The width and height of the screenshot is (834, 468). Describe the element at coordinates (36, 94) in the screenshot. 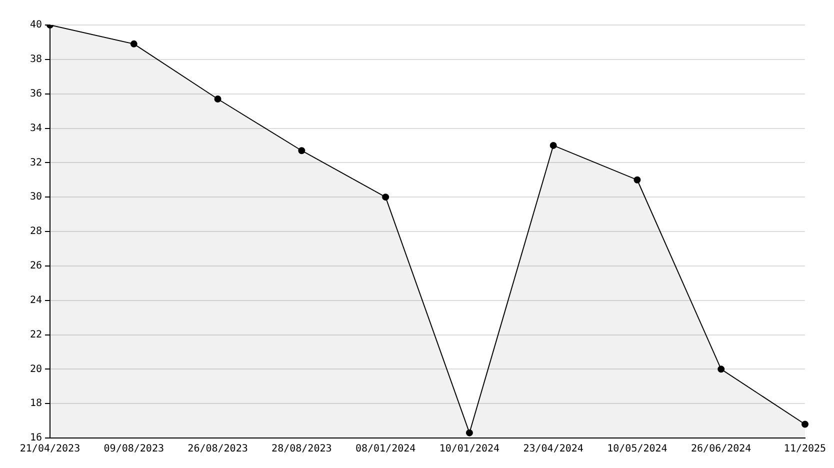

I see `y-tick-label: 36` at that location.